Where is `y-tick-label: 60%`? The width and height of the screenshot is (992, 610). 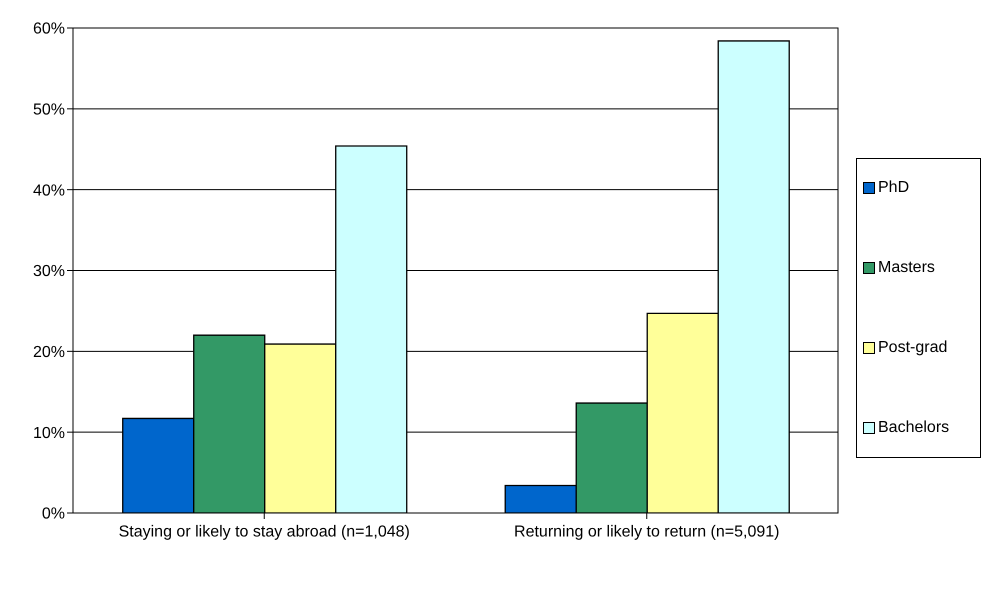 y-tick-label: 60% is located at coordinates (48, 29).